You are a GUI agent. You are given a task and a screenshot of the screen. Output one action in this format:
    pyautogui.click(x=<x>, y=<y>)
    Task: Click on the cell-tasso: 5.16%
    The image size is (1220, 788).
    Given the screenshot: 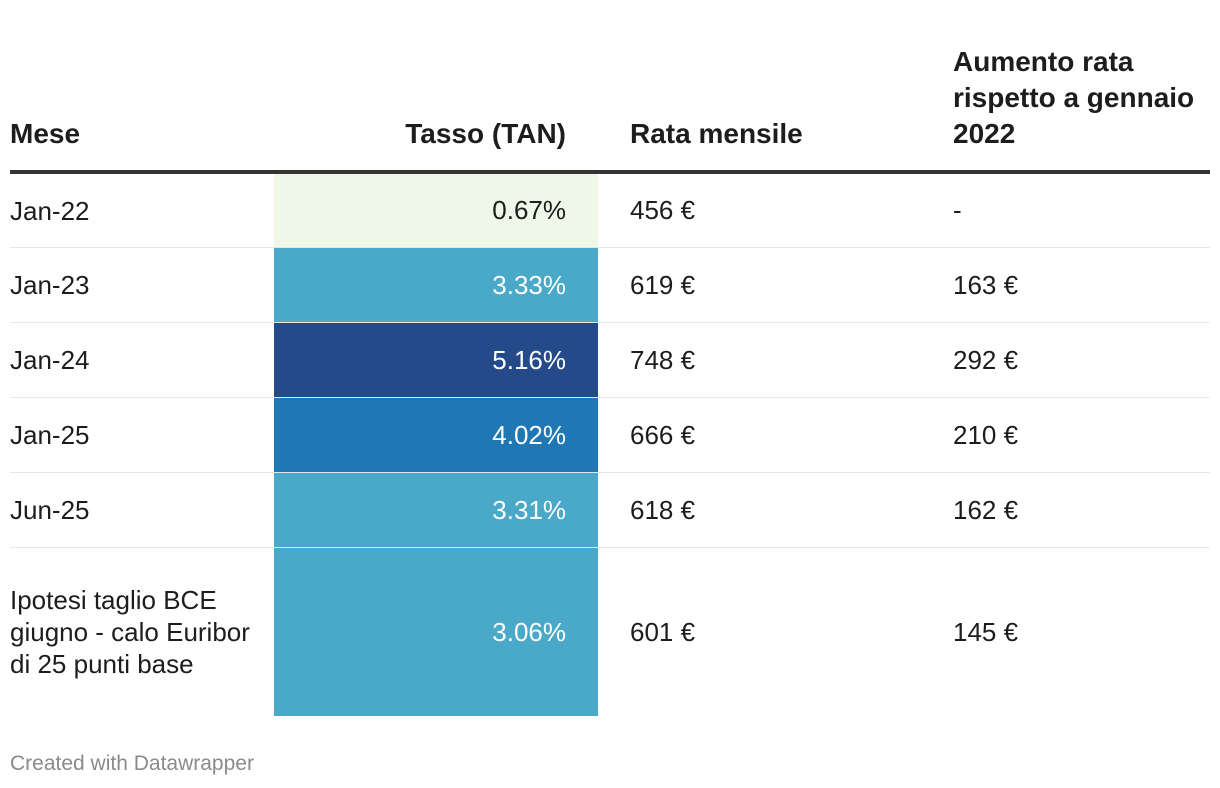 What is the action you would take?
    pyautogui.click(x=436, y=360)
    